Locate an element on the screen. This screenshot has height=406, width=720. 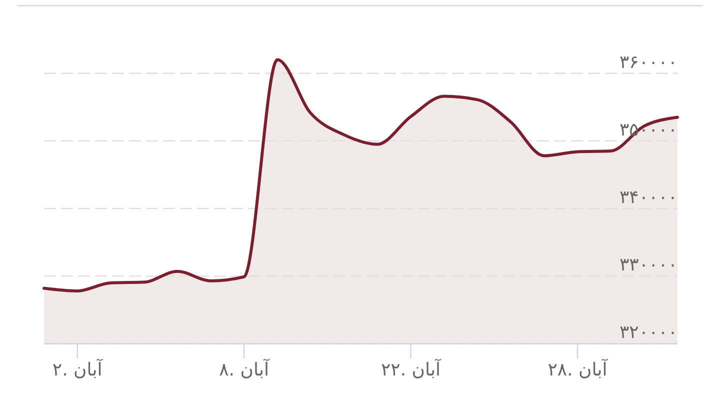
y-tick-label: ۳۶۰۰۰۰ is located at coordinates (648, 62).